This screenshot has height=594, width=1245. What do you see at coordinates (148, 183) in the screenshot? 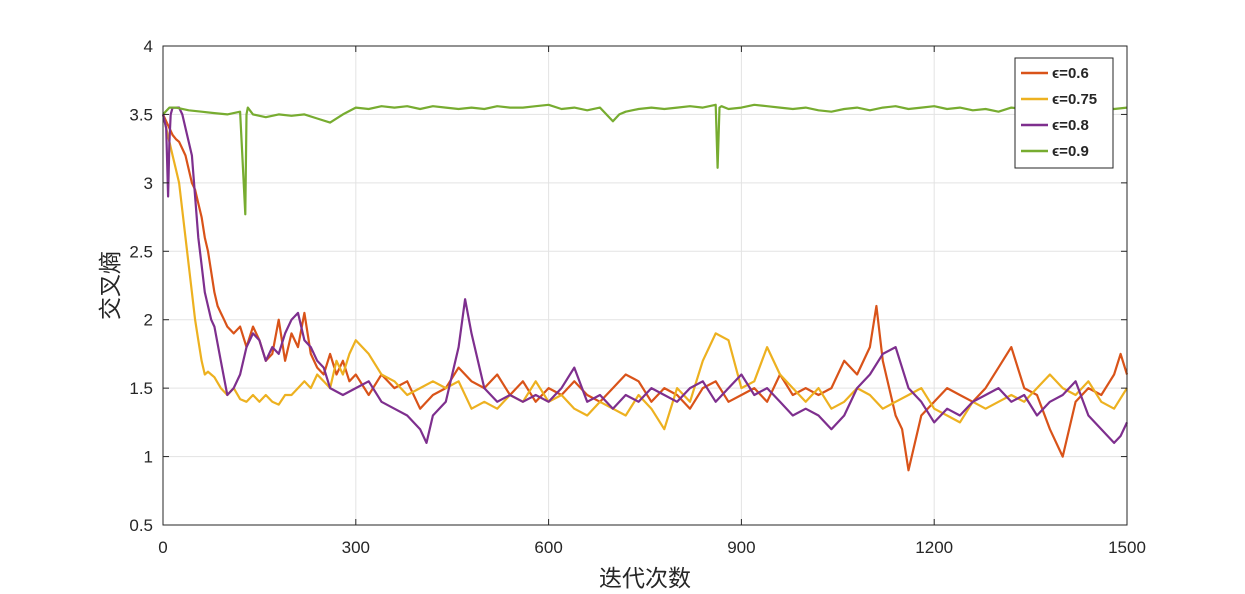
I see `y-tick-label: 3` at bounding box center [148, 183].